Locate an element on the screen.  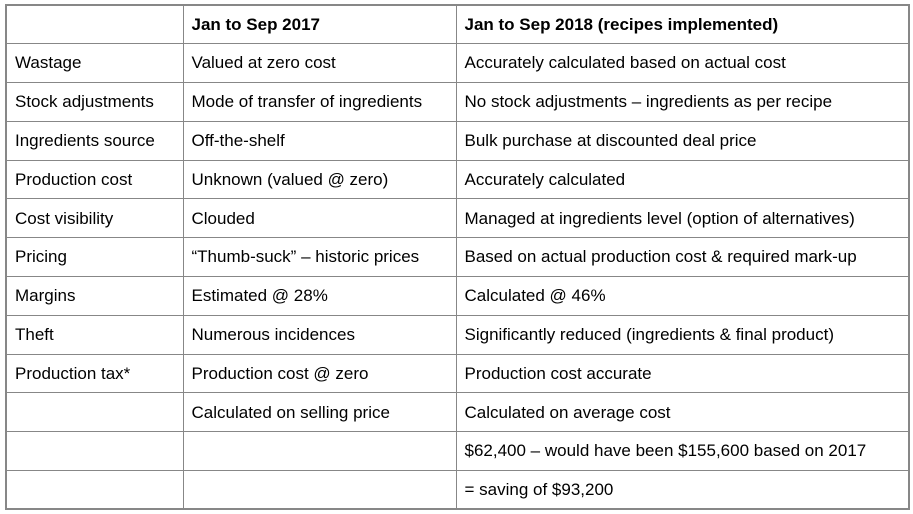
value-2017-cell: “Thumb-suck” – historic prices is located at coordinates (319, 257).